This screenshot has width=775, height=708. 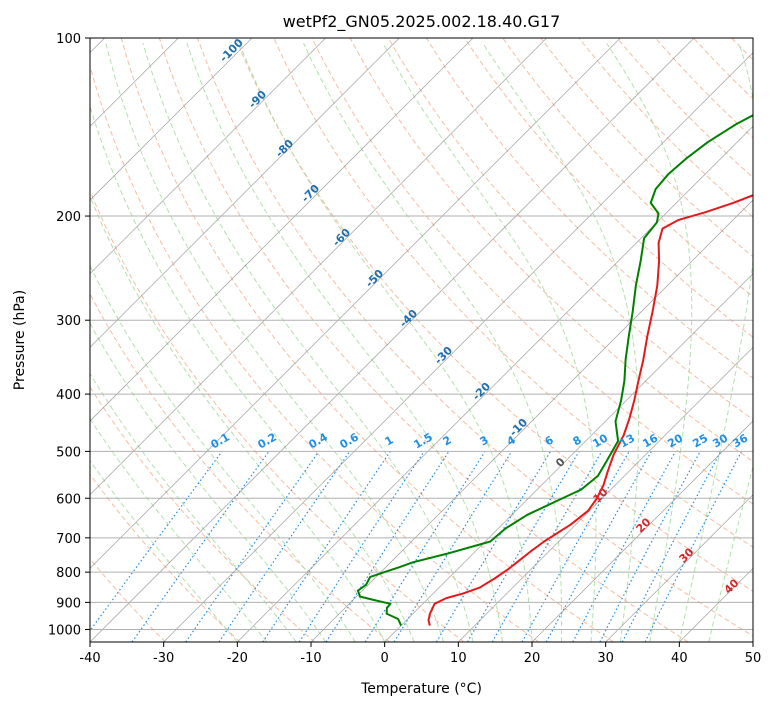 I want to click on x-tick-label: -40, so click(x=89, y=658).